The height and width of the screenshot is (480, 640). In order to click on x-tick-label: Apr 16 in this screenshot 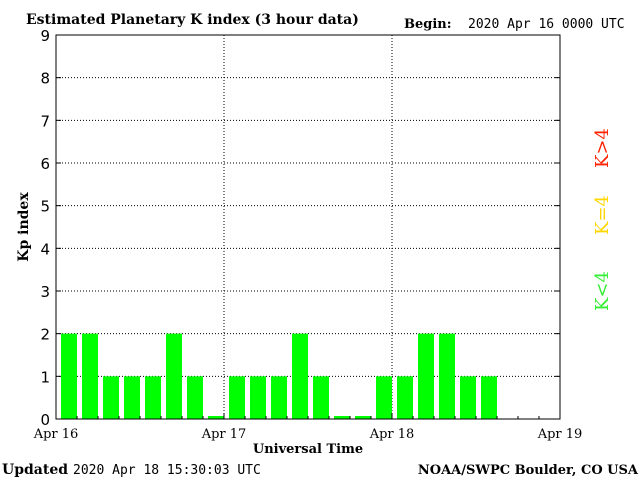, I will do `click(56, 434)`.